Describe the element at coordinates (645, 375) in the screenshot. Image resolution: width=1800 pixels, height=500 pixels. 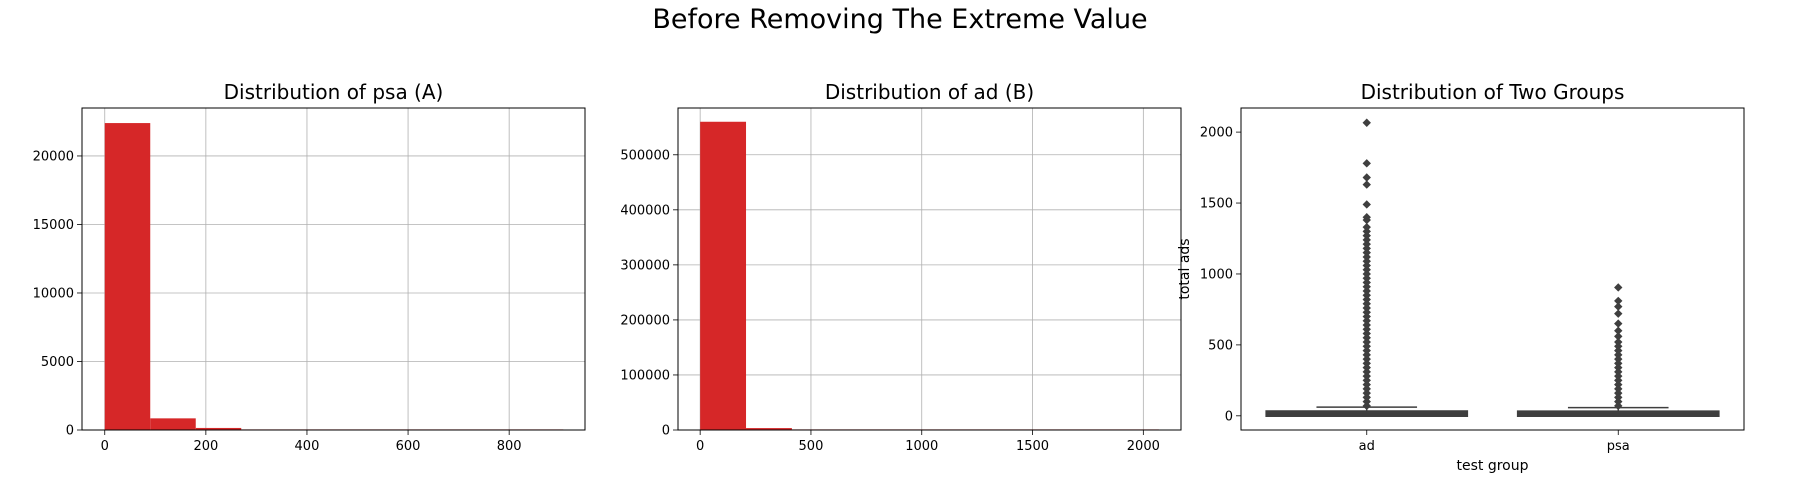
I see `y-tick-label: 100000` at that location.